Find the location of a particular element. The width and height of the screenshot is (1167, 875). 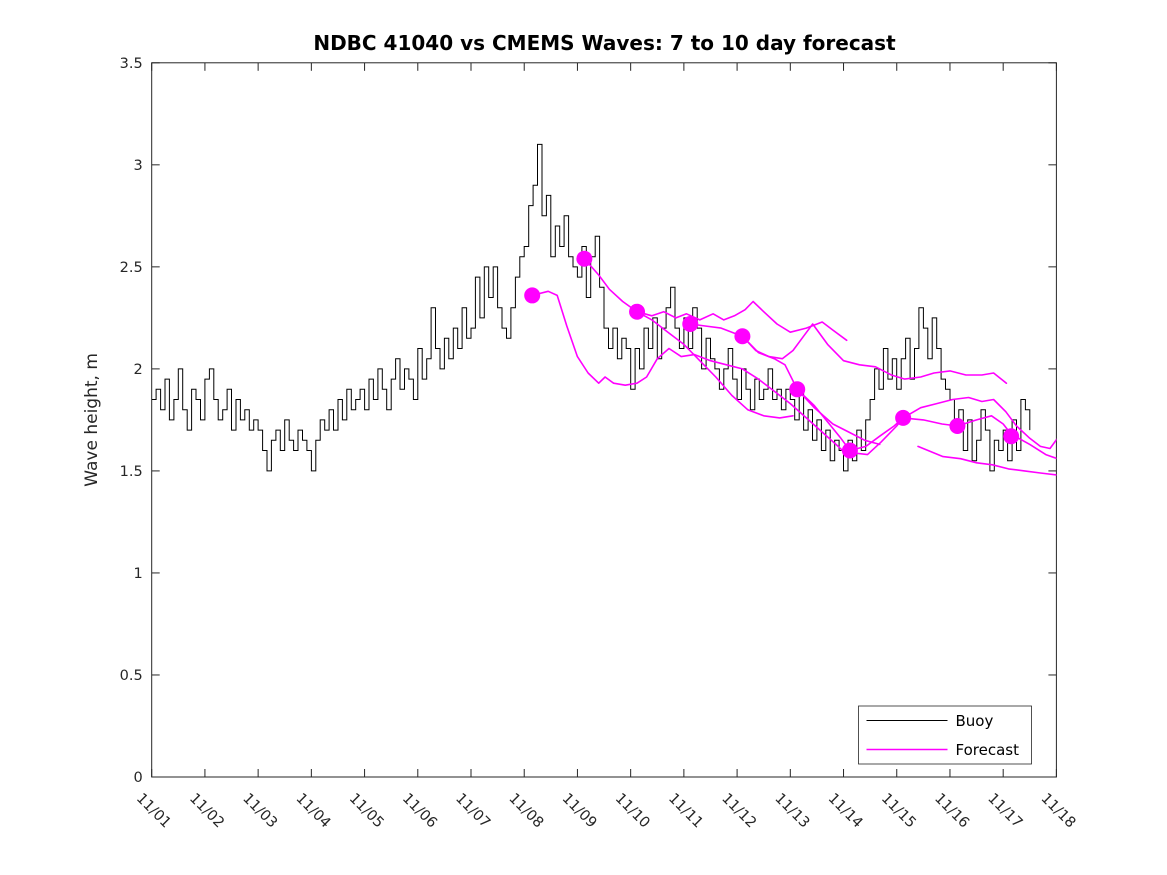

y-tick-label: 0.5 is located at coordinates (131, 676).